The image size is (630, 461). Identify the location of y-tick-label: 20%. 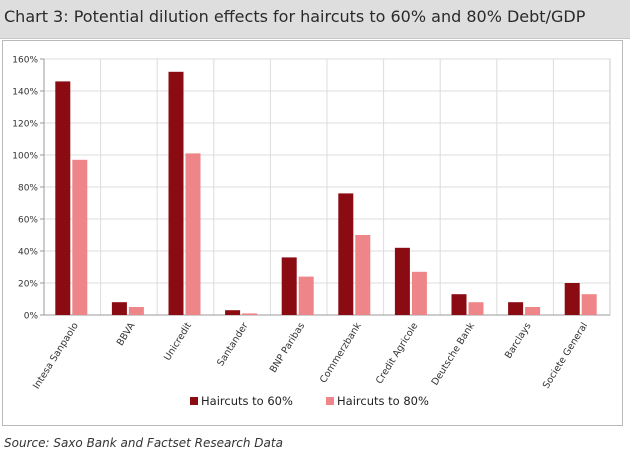
(28, 285).